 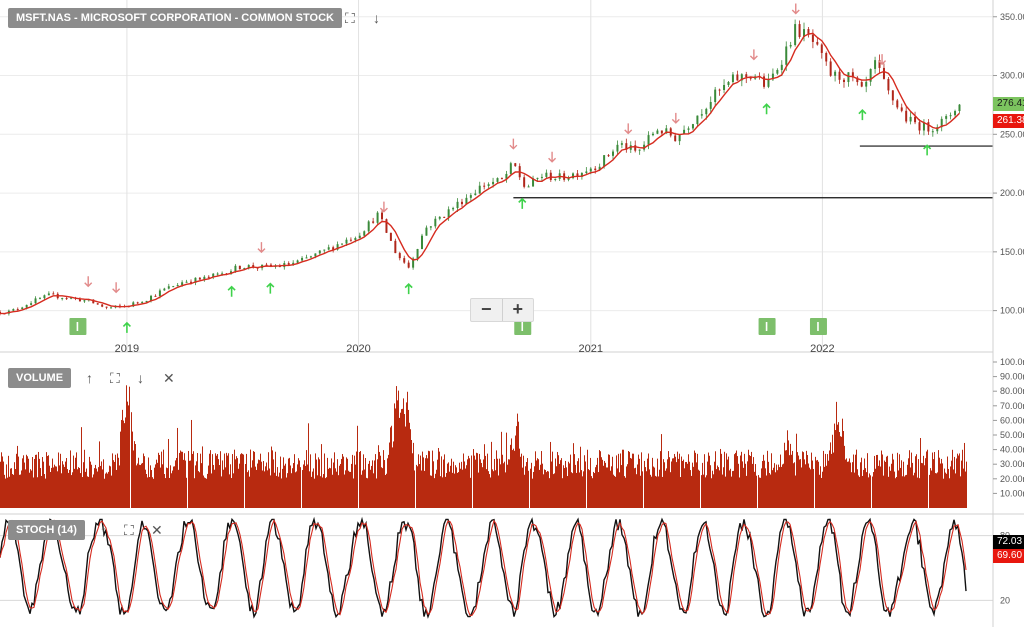 What do you see at coordinates (130, 435) in the screenshot?
I see `volume-gap` at bounding box center [130, 435].